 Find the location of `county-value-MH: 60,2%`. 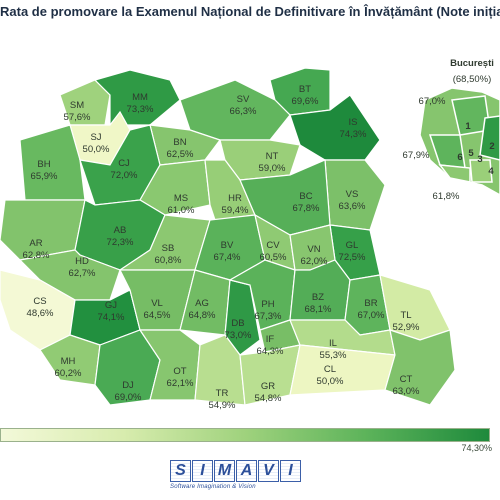

county-value-MH: 60,2% is located at coordinates (68, 373).